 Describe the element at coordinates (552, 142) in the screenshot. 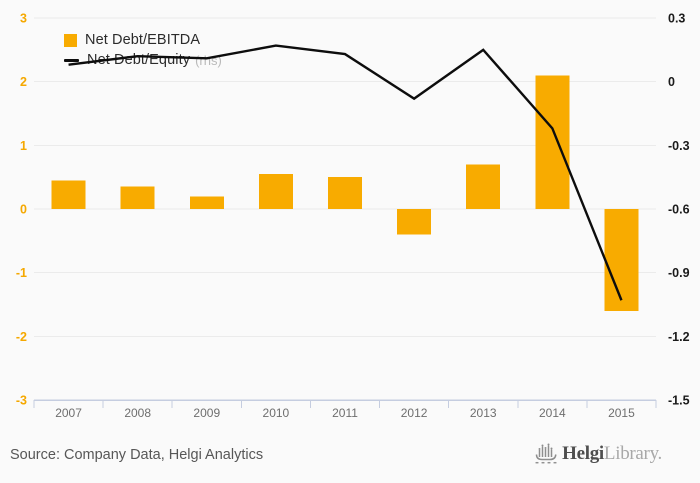

I see `bar-2014` at that location.